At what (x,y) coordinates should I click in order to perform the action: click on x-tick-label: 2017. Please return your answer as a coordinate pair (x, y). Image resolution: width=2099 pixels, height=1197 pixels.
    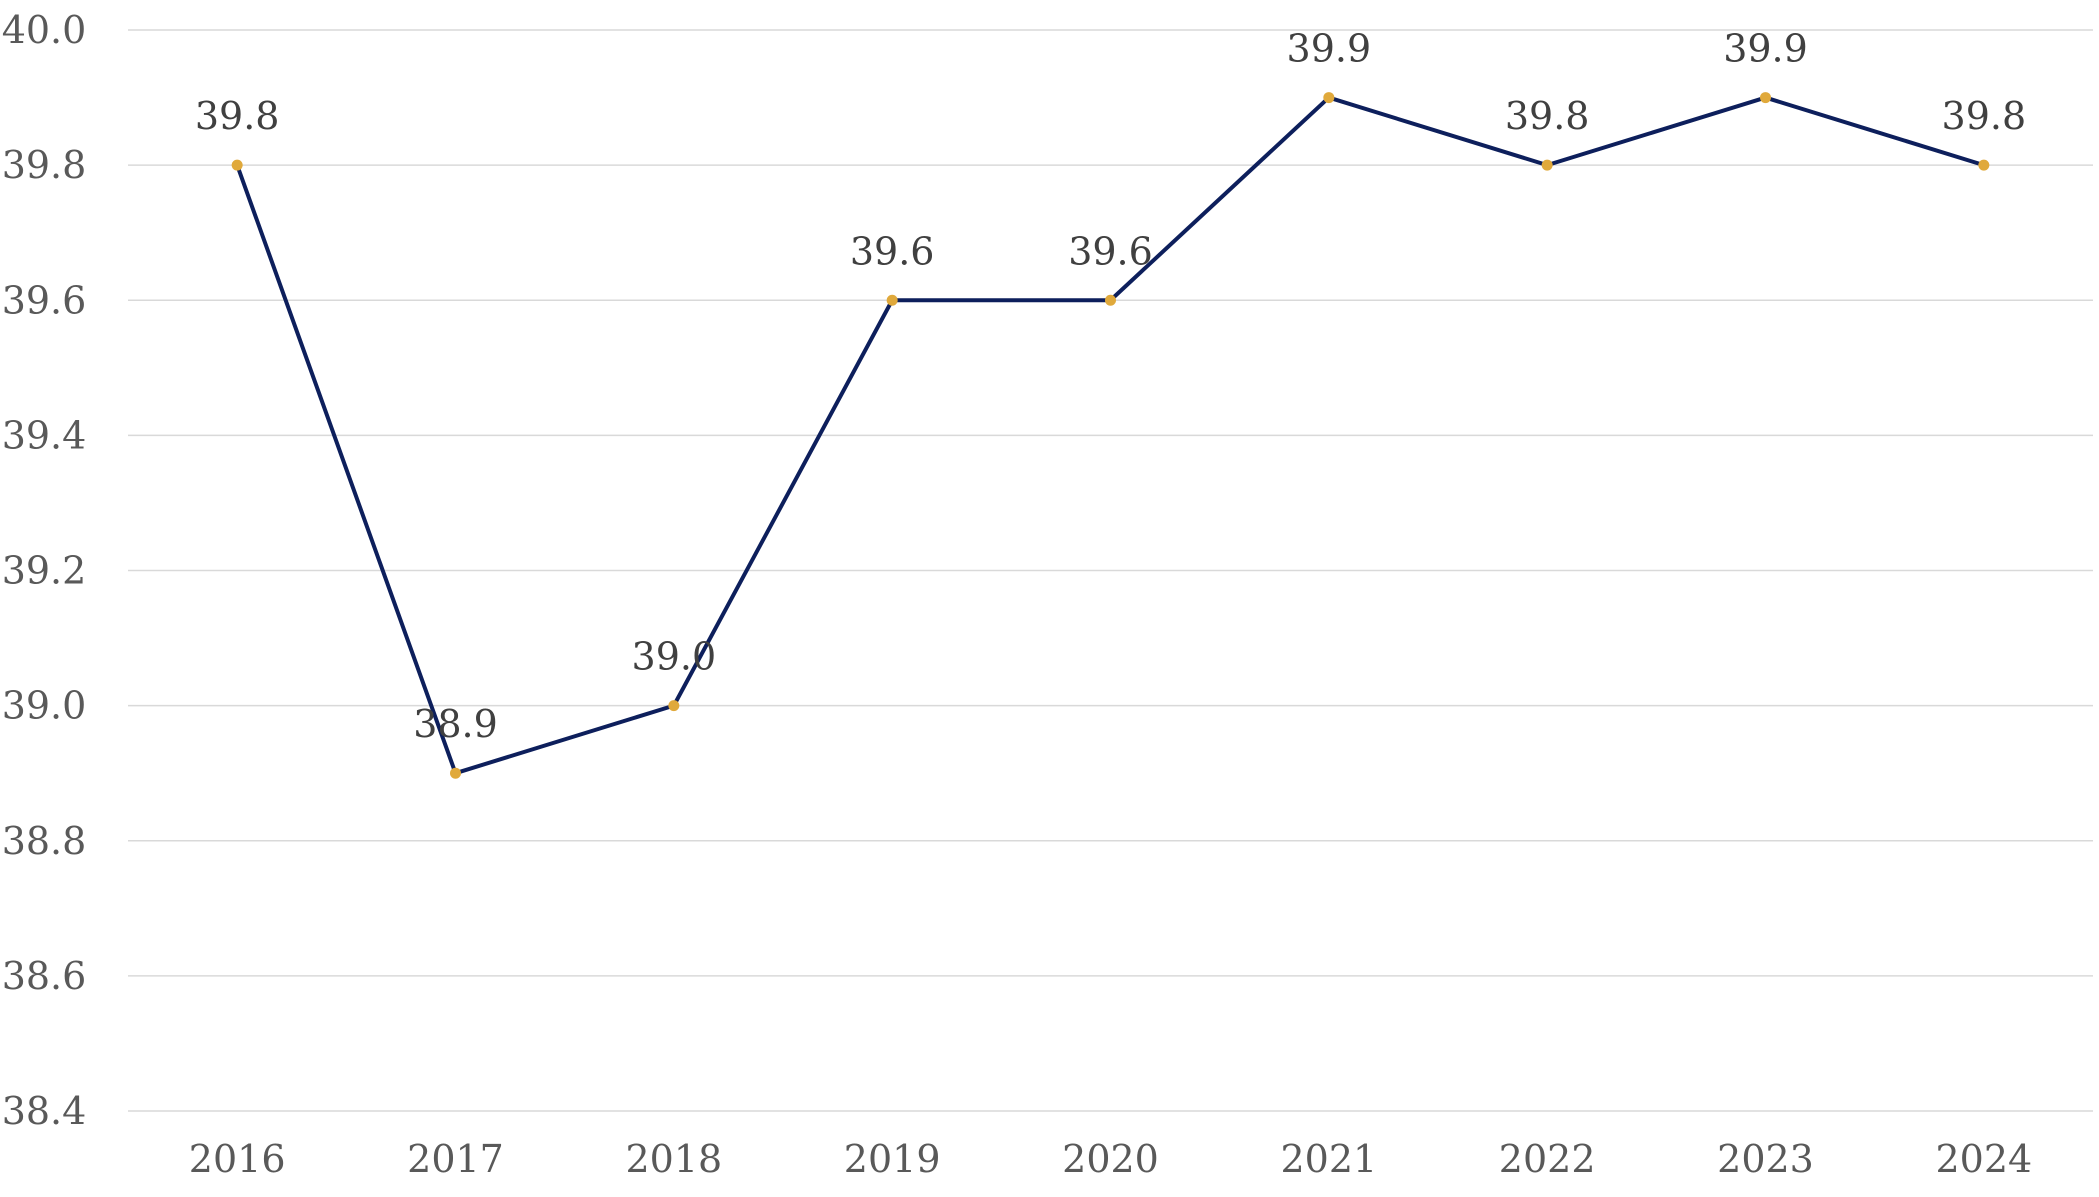
    Looking at the image, I should click on (455, 1159).